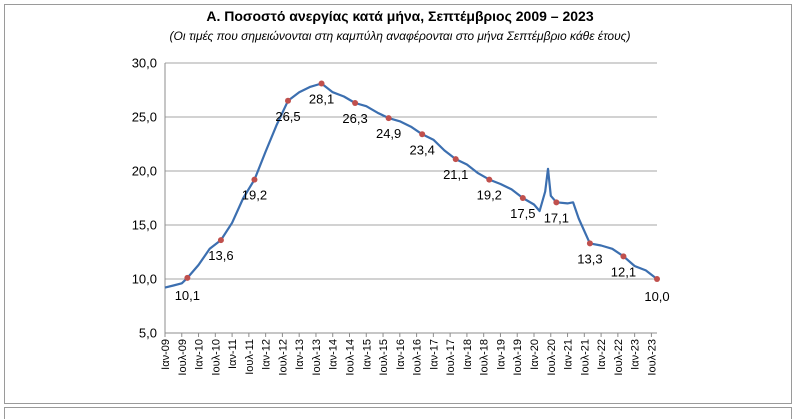 This screenshot has height=419, width=800. I want to click on y-axis-ticks: 5,0 10,0 15,0 20,0 25,0 30,0, so click(144, 198).